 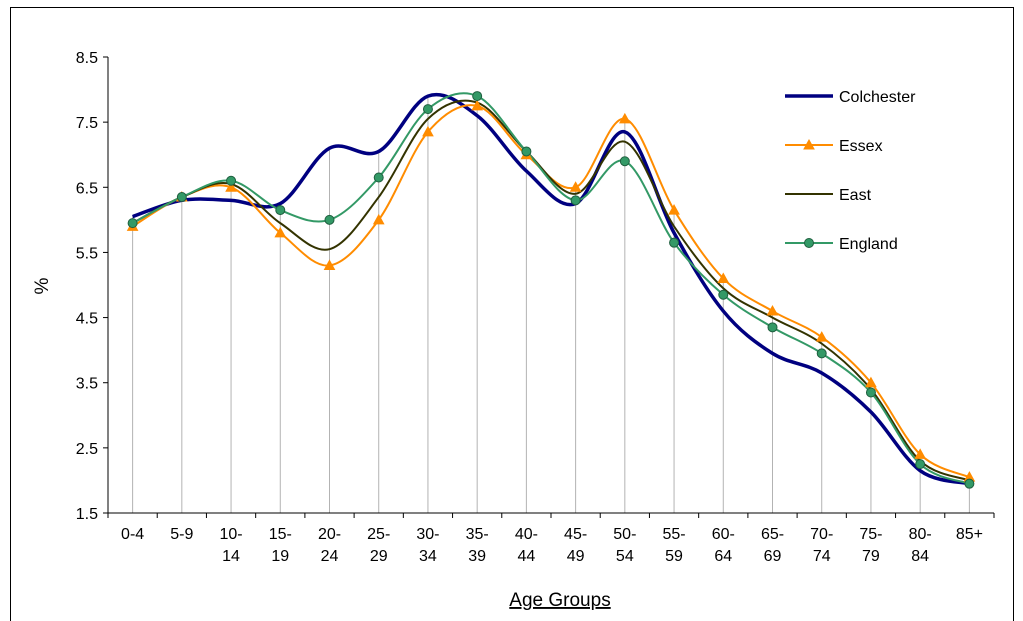 What do you see at coordinates (559, 600) in the screenshot?
I see `x-axis-title: Age Groups` at bounding box center [559, 600].